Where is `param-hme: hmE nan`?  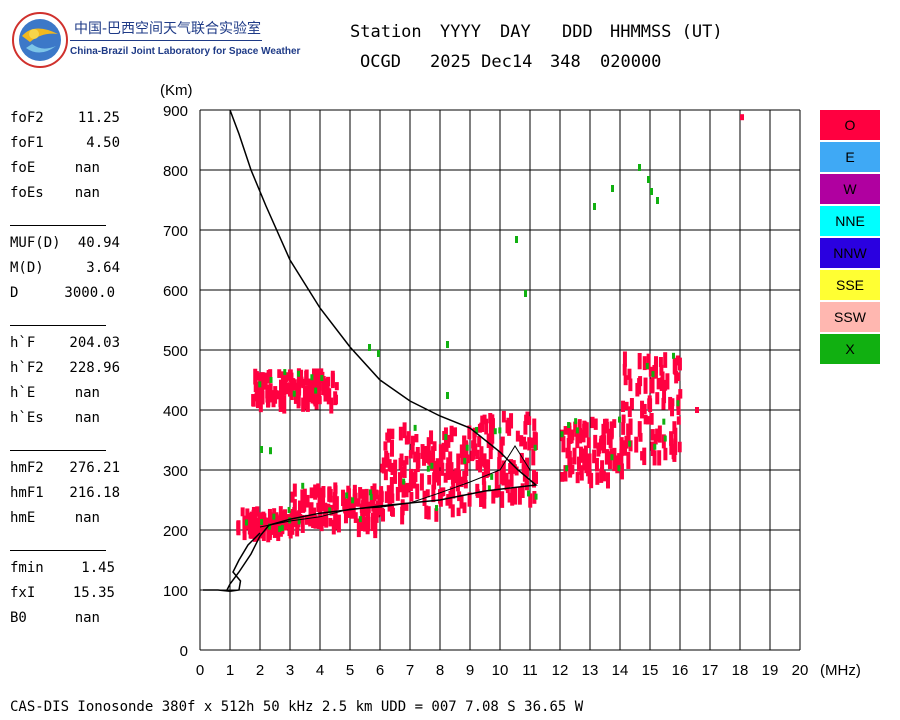
param-hme: hmE nan is located at coordinates (55, 518).